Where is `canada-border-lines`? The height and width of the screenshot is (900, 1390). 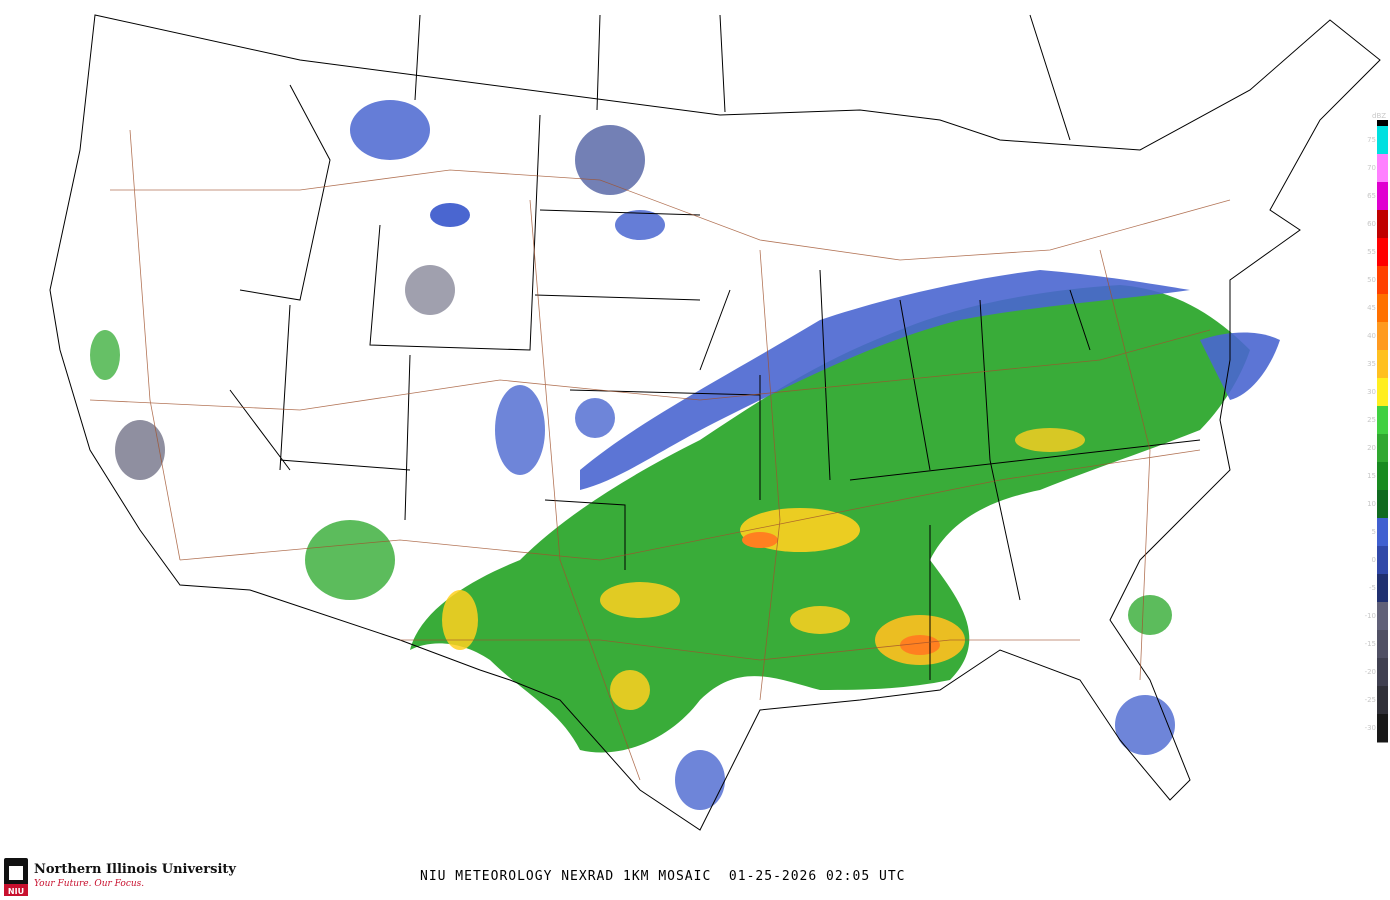 canada-border-lines is located at coordinates (742, 77).